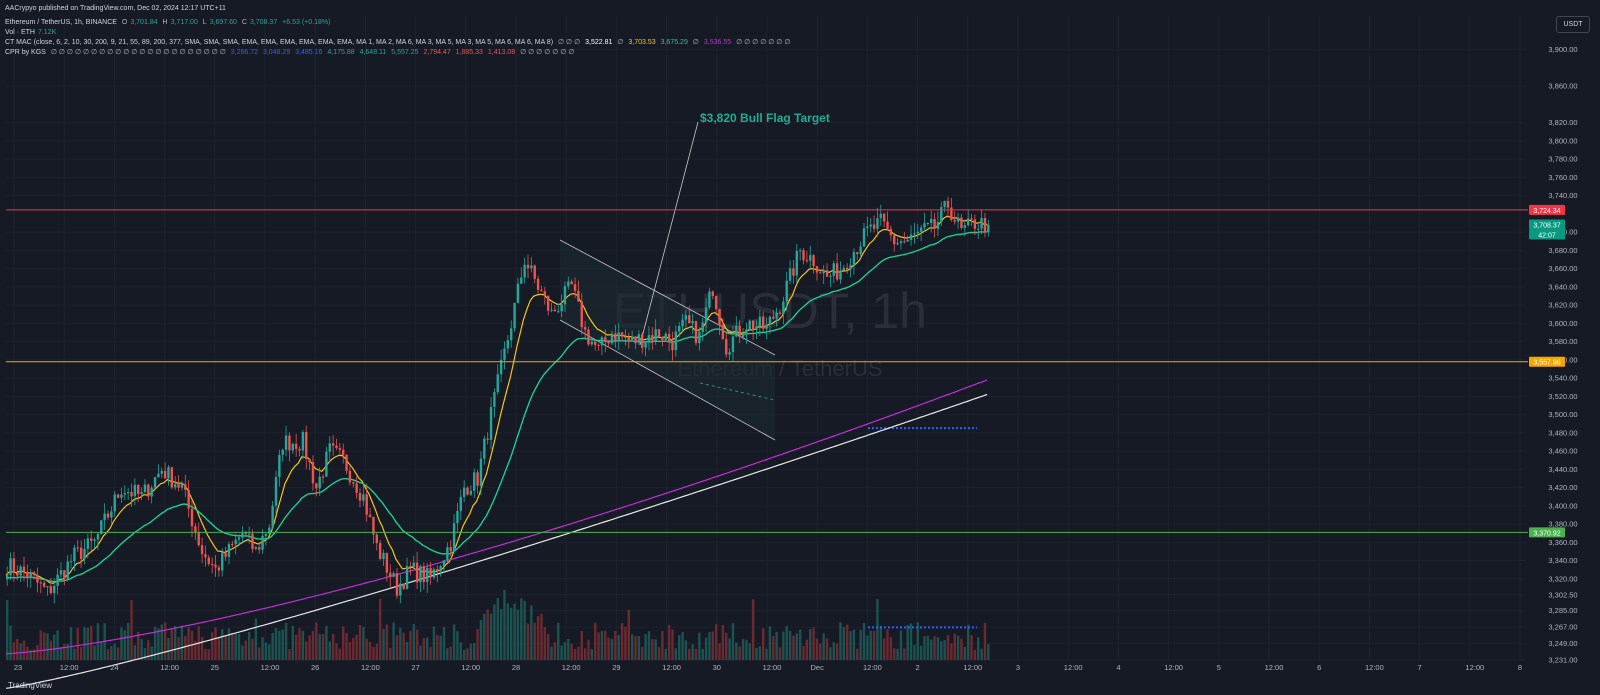  I want to click on time-tick-label: 6, so click(1319, 667).